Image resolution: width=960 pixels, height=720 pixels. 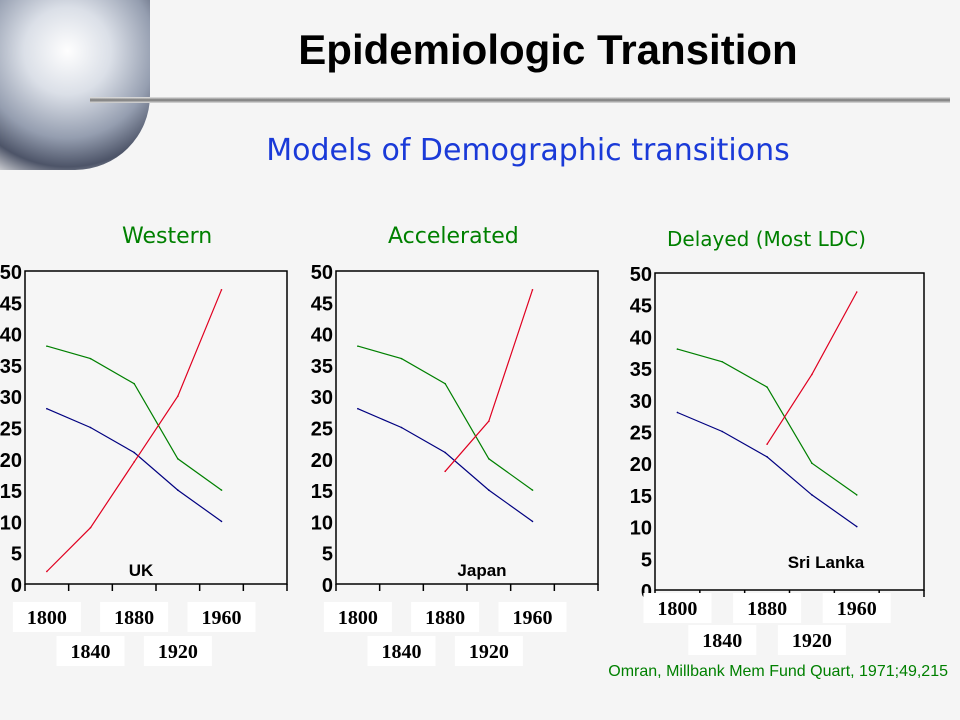 What do you see at coordinates (167, 236) in the screenshot?
I see `chart-title-western: Western` at bounding box center [167, 236].